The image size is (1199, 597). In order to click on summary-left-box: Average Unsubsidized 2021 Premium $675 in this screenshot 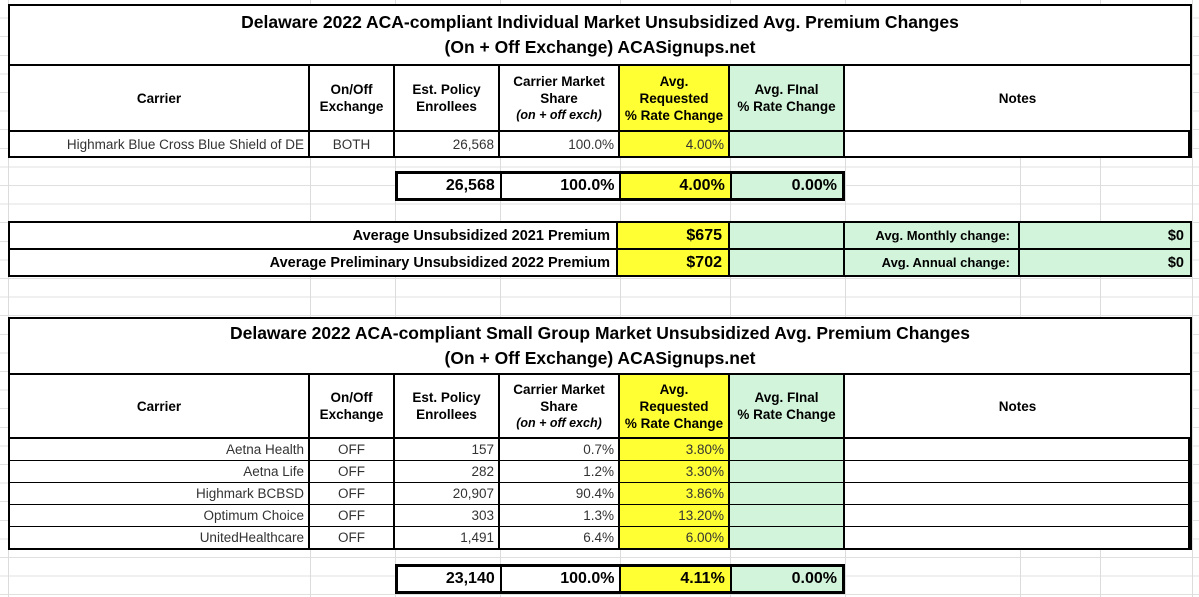, I will do `click(426, 235)`.